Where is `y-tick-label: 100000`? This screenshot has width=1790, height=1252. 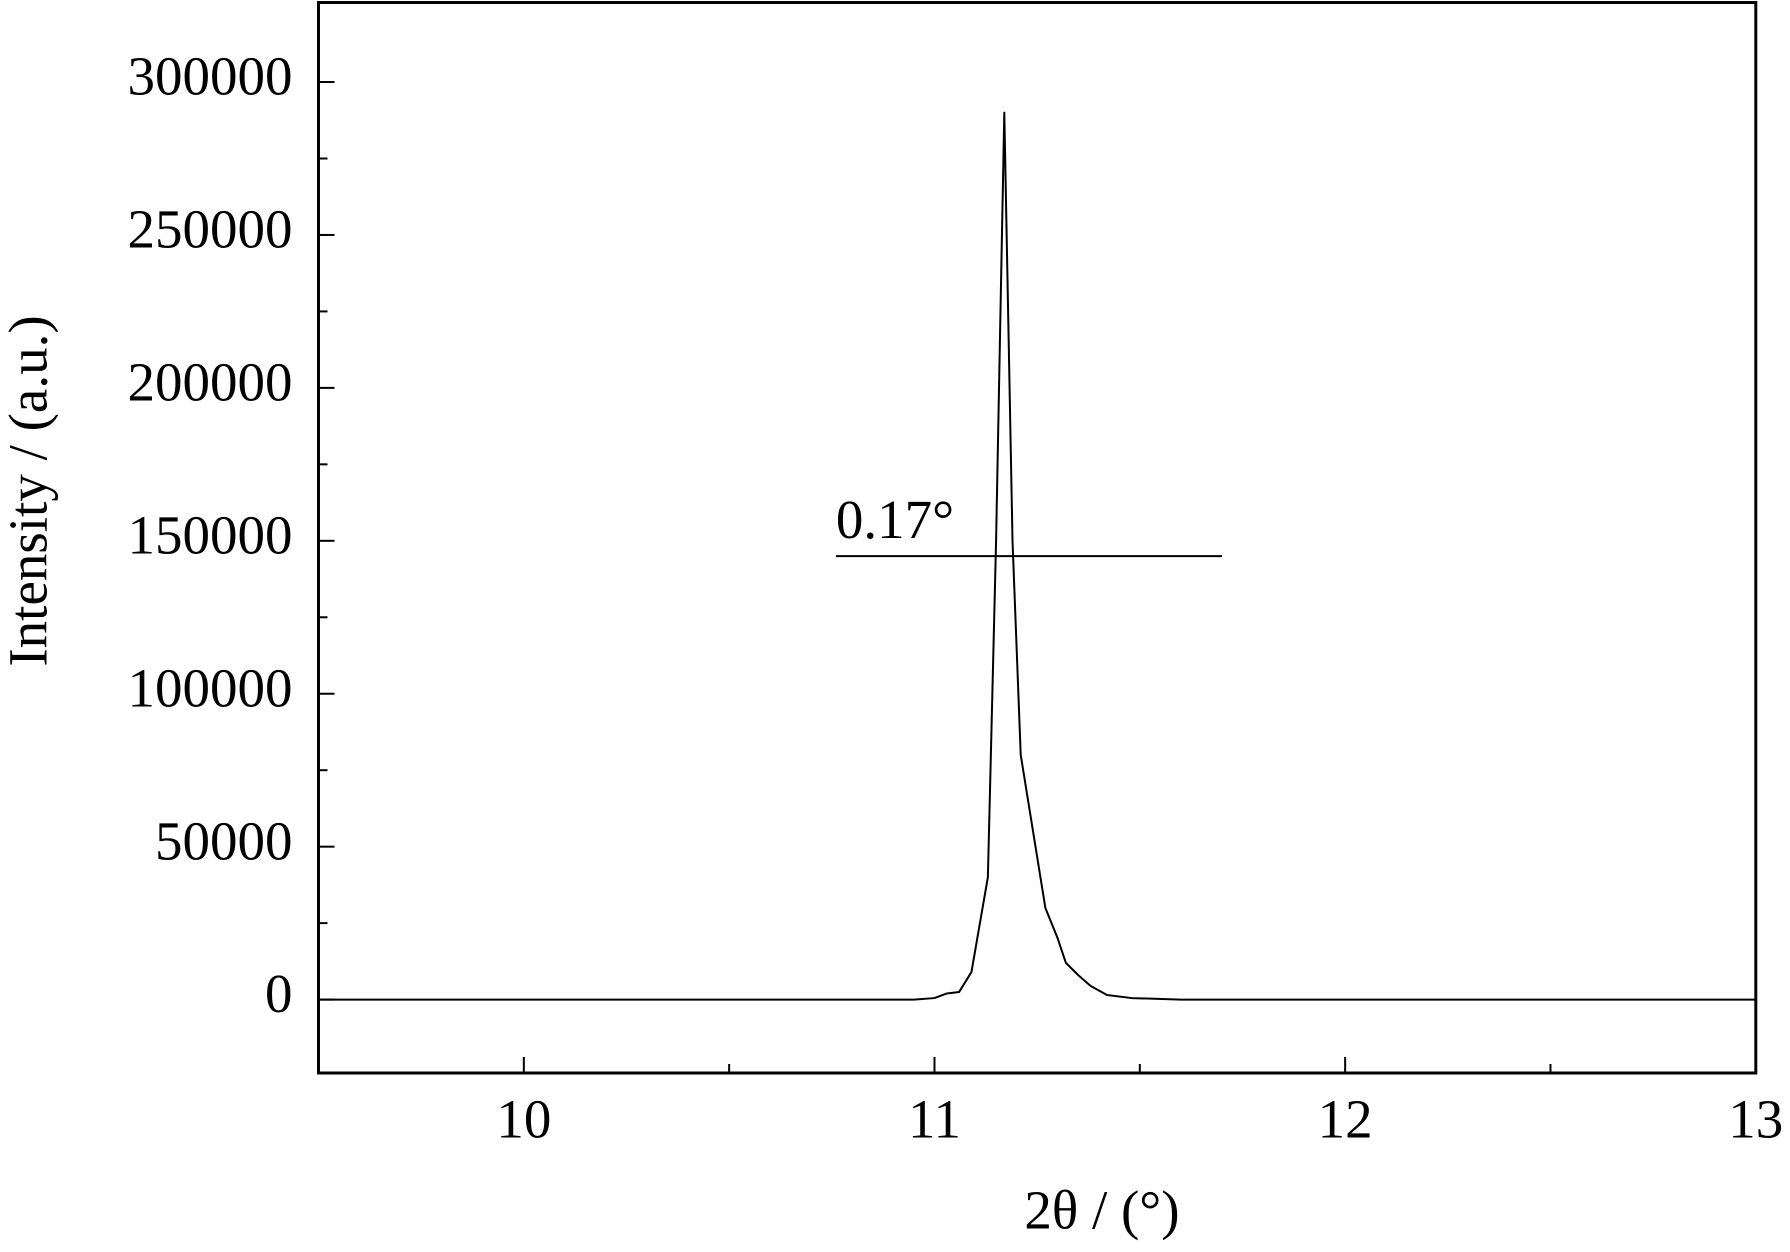 y-tick-label: 100000 is located at coordinates (210, 687).